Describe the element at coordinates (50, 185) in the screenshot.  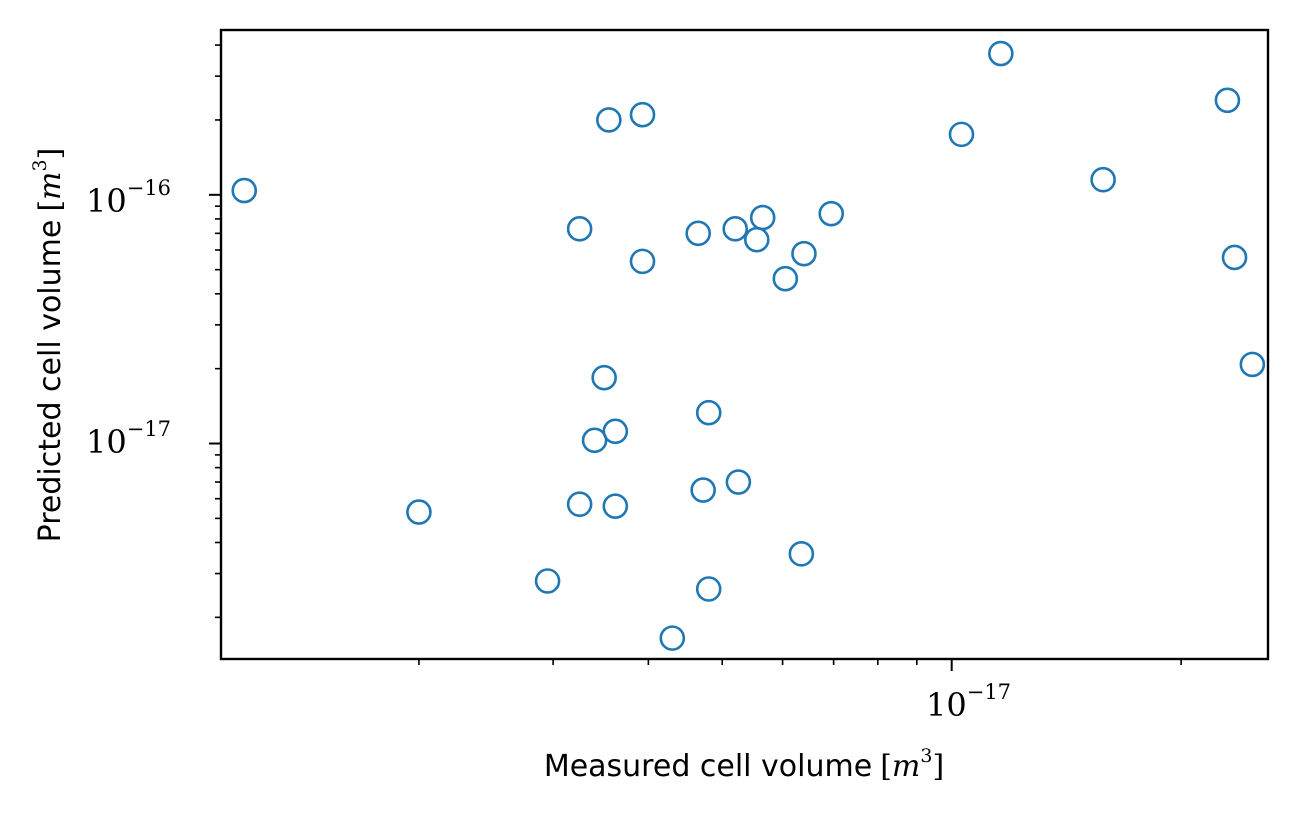
I see `y-axis-unit-symbol: m` at that location.